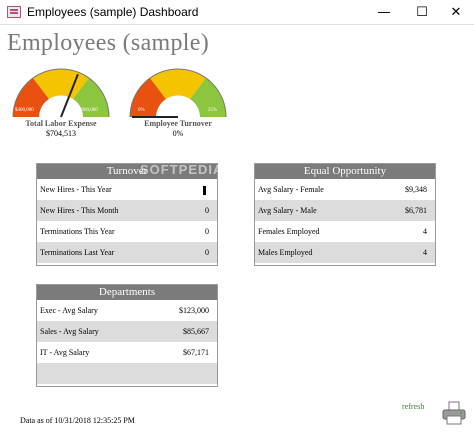 The width and height of the screenshot is (474, 436). Describe the element at coordinates (127, 171) in the screenshot. I see `turnover-header: Turnover` at that location.